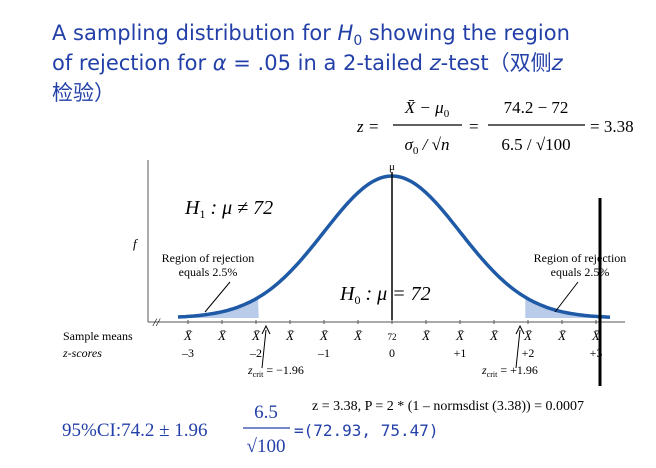 The height and width of the screenshot is (468, 656). What do you see at coordinates (156, 322) in the screenshot?
I see `axis-break: //` at bounding box center [156, 322].